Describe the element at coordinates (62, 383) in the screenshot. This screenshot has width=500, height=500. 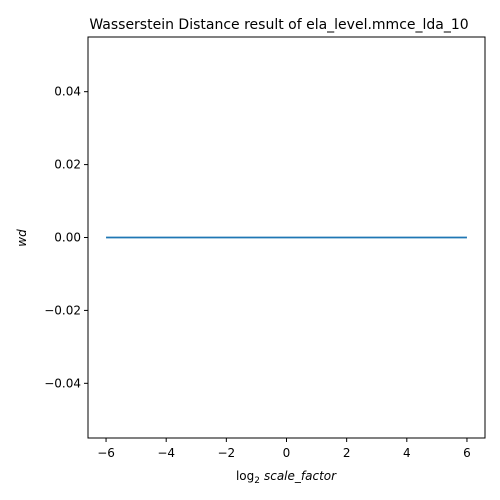
I see `y-tick-label: −0.04` at that location.